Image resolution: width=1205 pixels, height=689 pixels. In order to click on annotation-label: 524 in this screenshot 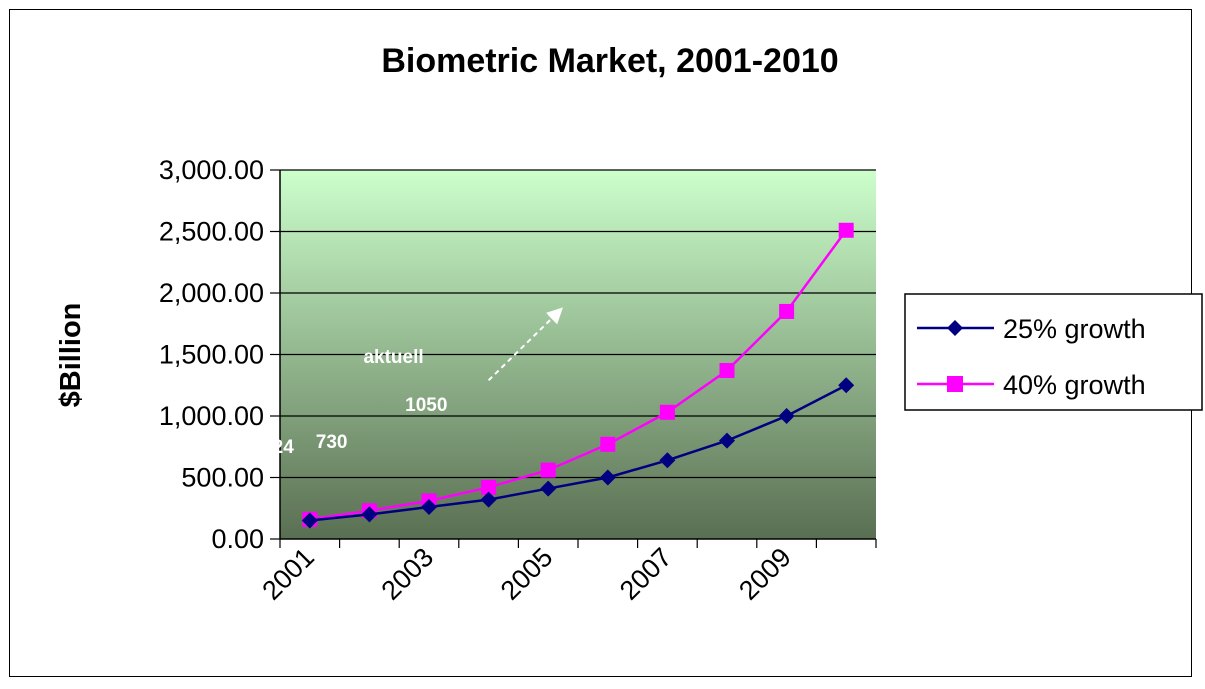, I will do `click(278, 447)`.